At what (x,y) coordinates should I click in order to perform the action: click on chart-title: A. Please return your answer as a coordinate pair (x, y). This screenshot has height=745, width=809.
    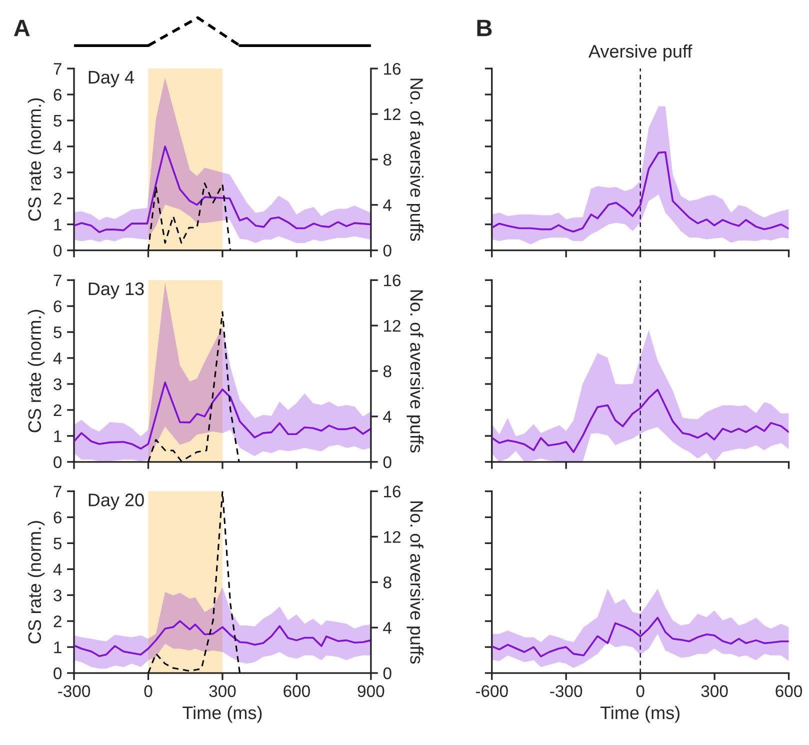
    Looking at the image, I should click on (22, 28).